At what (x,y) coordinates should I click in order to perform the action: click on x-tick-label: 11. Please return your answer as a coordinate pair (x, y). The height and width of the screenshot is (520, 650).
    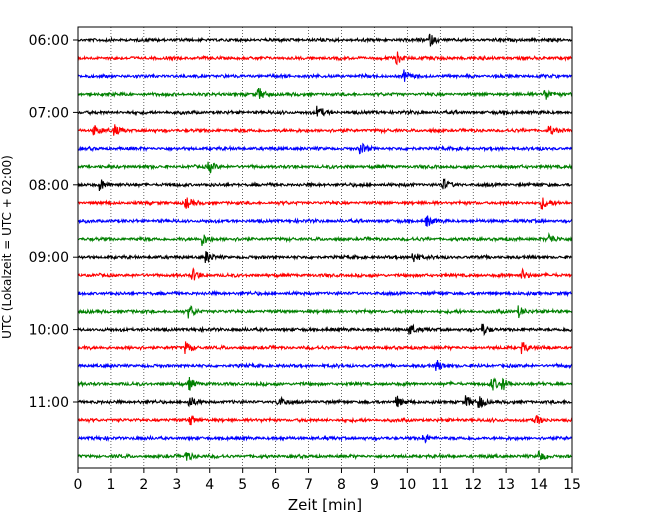
    Looking at the image, I should click on (440, 485).